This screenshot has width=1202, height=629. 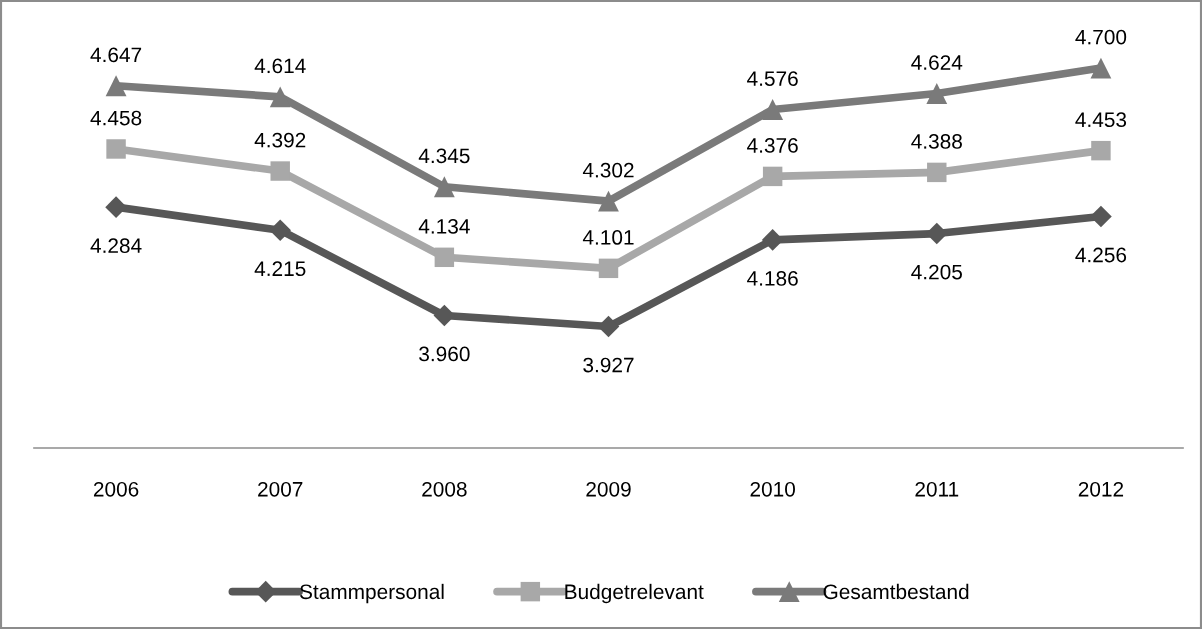 I want to click on data-label: 4.614, so click(x=280, y=66).